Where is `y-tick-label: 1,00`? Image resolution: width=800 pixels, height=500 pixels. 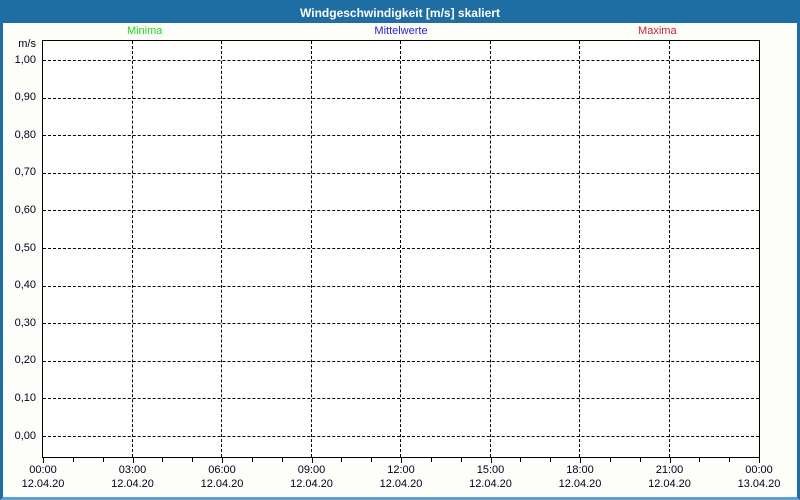
y-tick-label: 1,00 is located at coordinates (25, 59).